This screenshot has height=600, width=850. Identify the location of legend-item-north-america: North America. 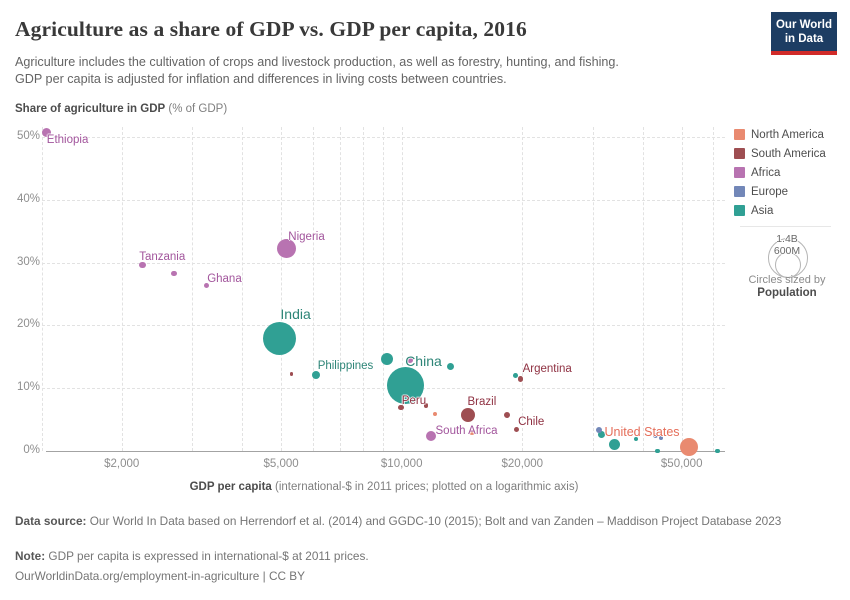
(780, 134).